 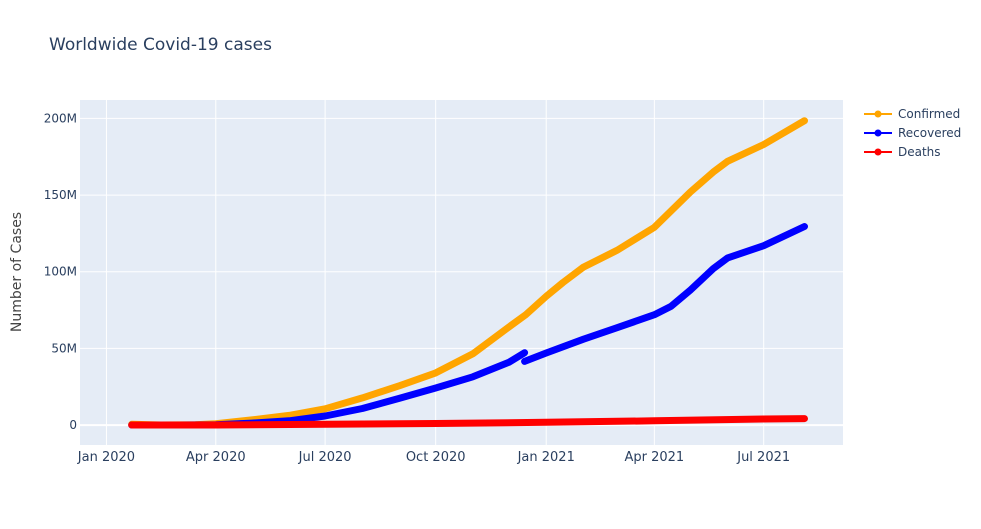 What do you see at coordinates (929, 114) in the screenshot?
I see `legend-label: Confirmed` at bounding box center [929, 114].